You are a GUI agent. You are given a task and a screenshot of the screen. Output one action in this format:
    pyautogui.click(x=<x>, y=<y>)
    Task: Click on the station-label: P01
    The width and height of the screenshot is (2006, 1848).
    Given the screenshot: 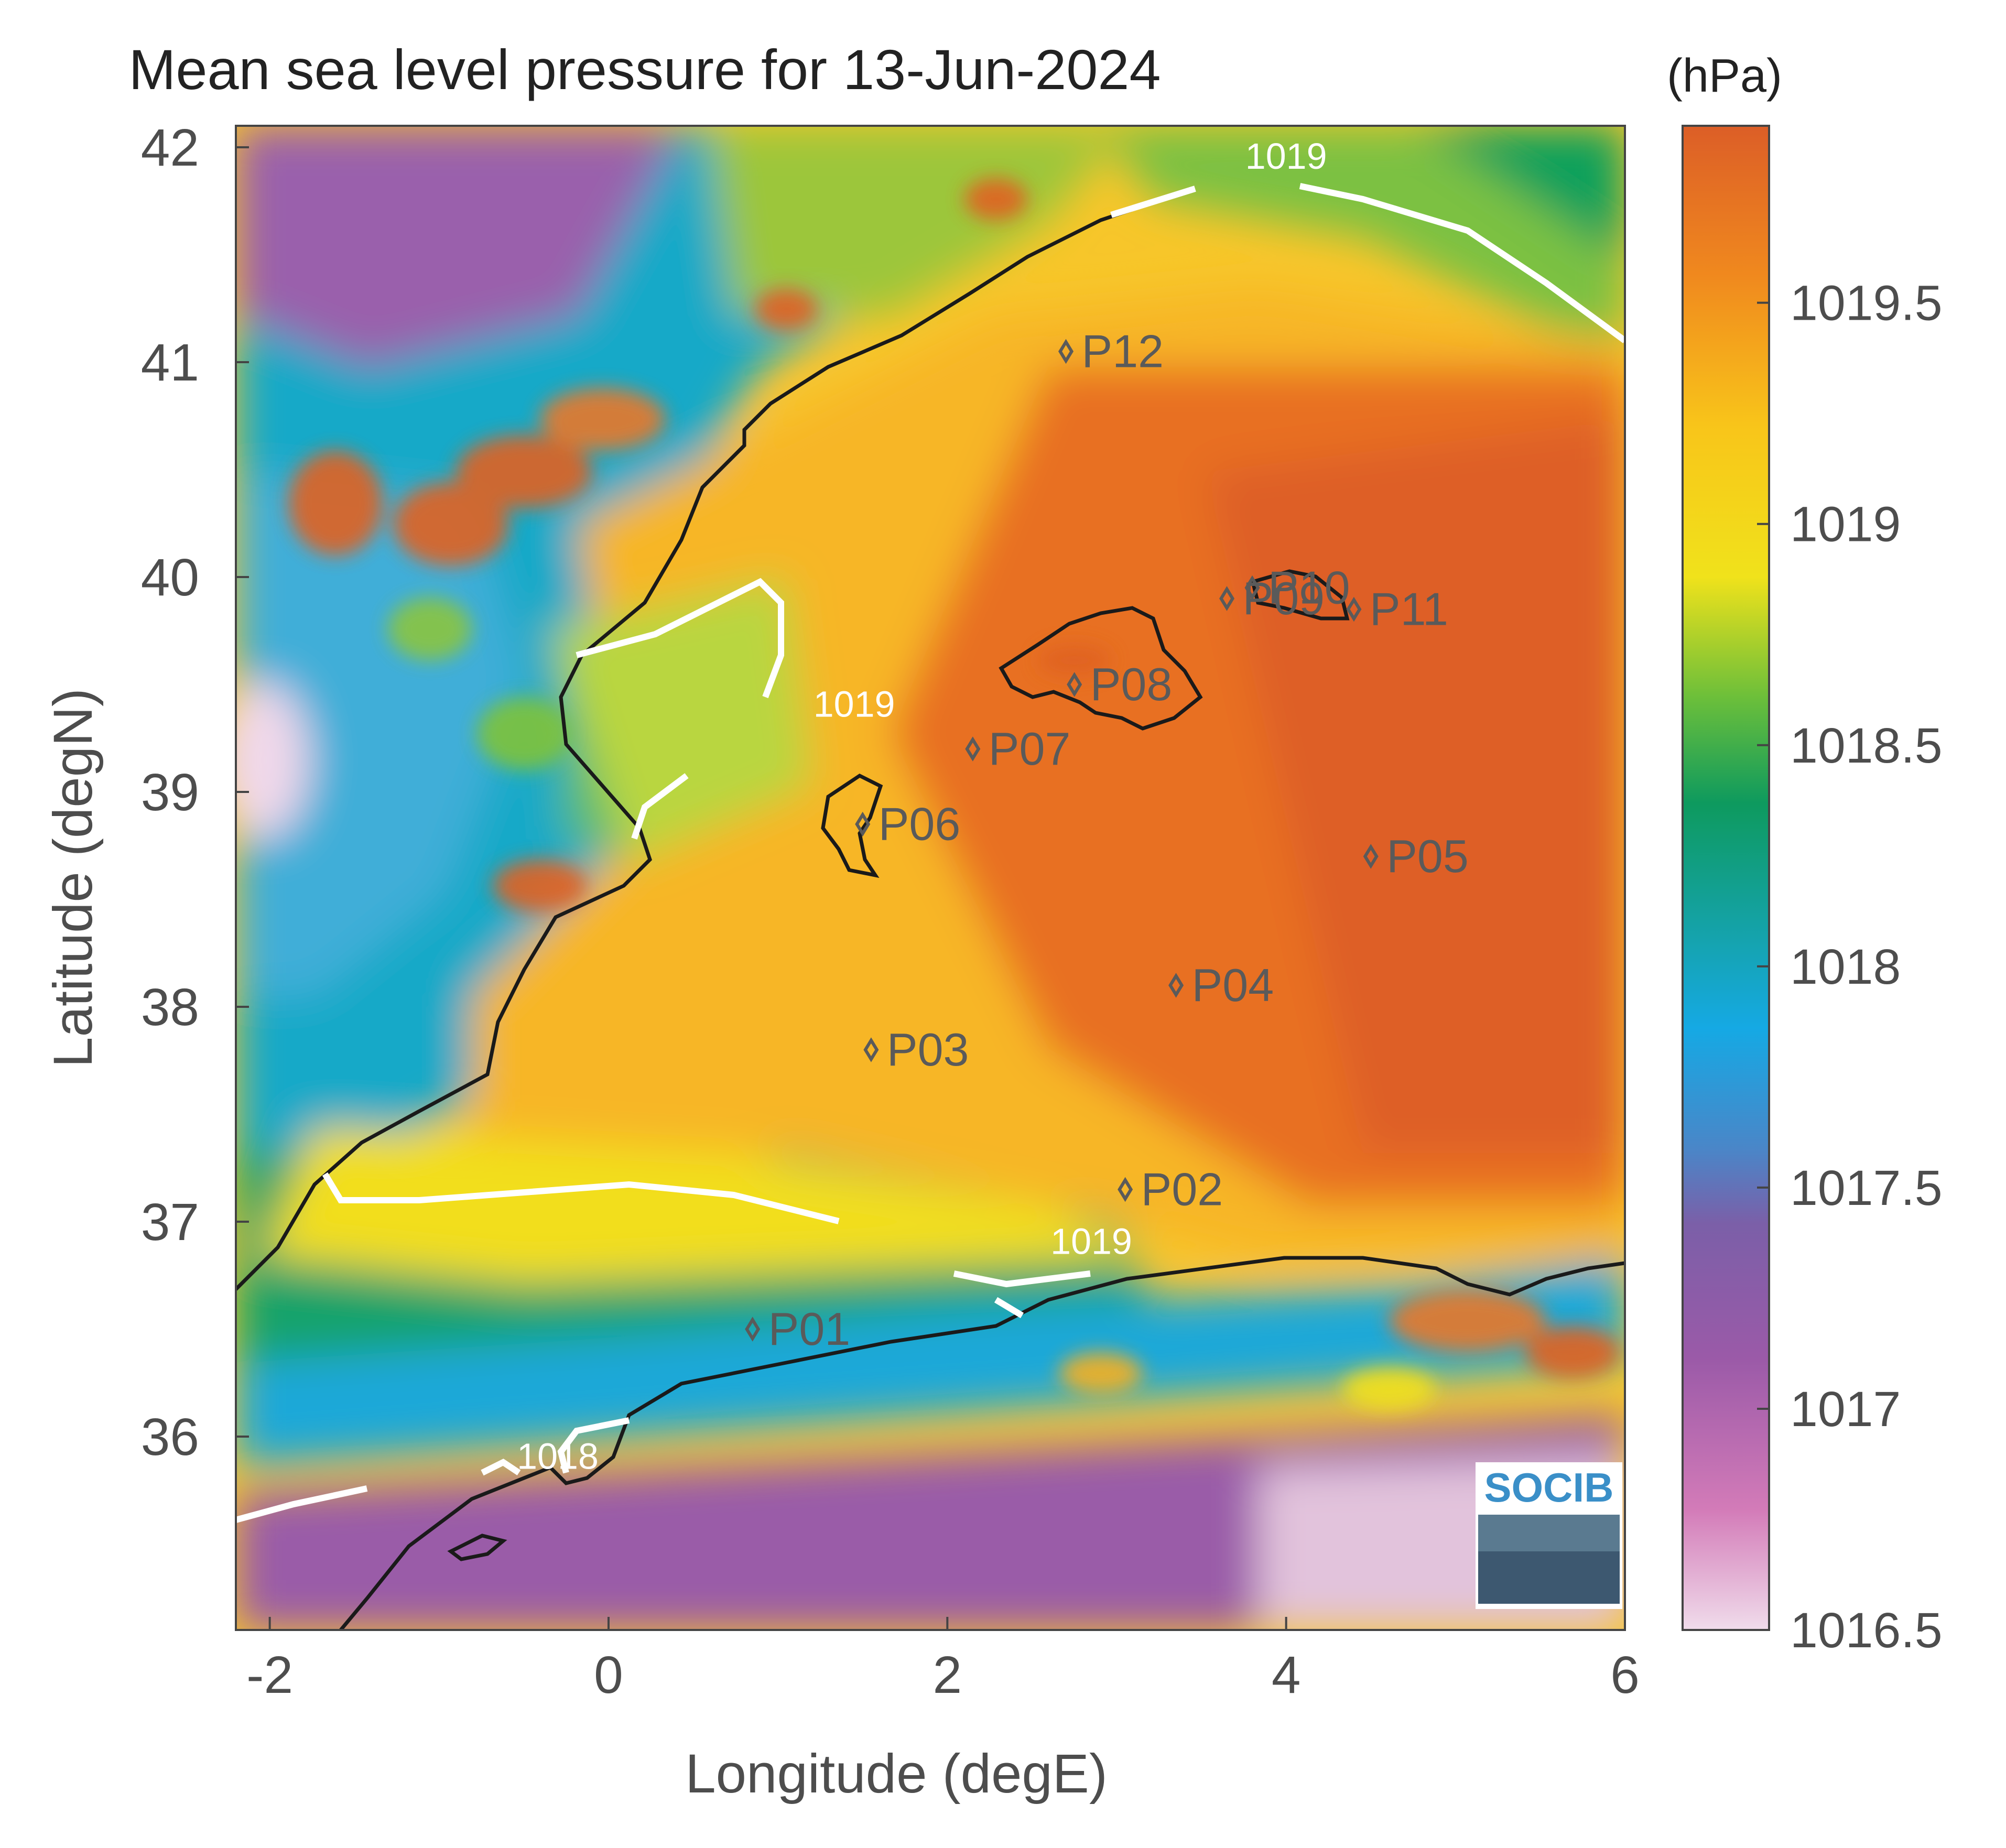 What is the action you would take?
    pyautogui.click(x=809, y=1329)
    